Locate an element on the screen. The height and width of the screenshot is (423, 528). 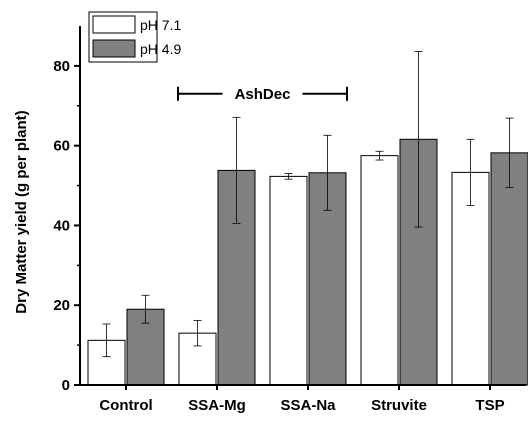
x-tick-label-ssa-na: SSA-Na is located at coordinates (308, 405).